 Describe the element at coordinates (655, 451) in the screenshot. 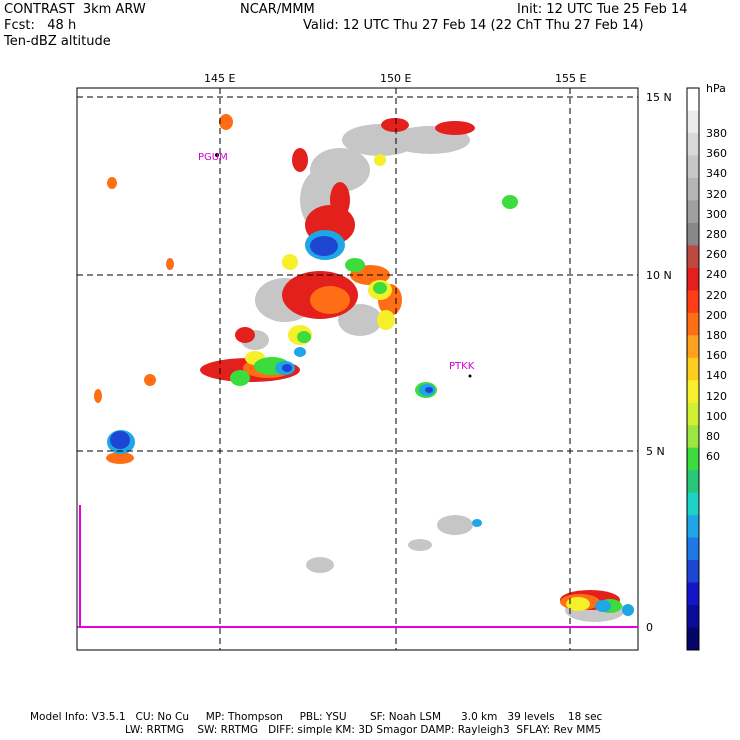

I see `lat-label-5n: 5 N` at that location.